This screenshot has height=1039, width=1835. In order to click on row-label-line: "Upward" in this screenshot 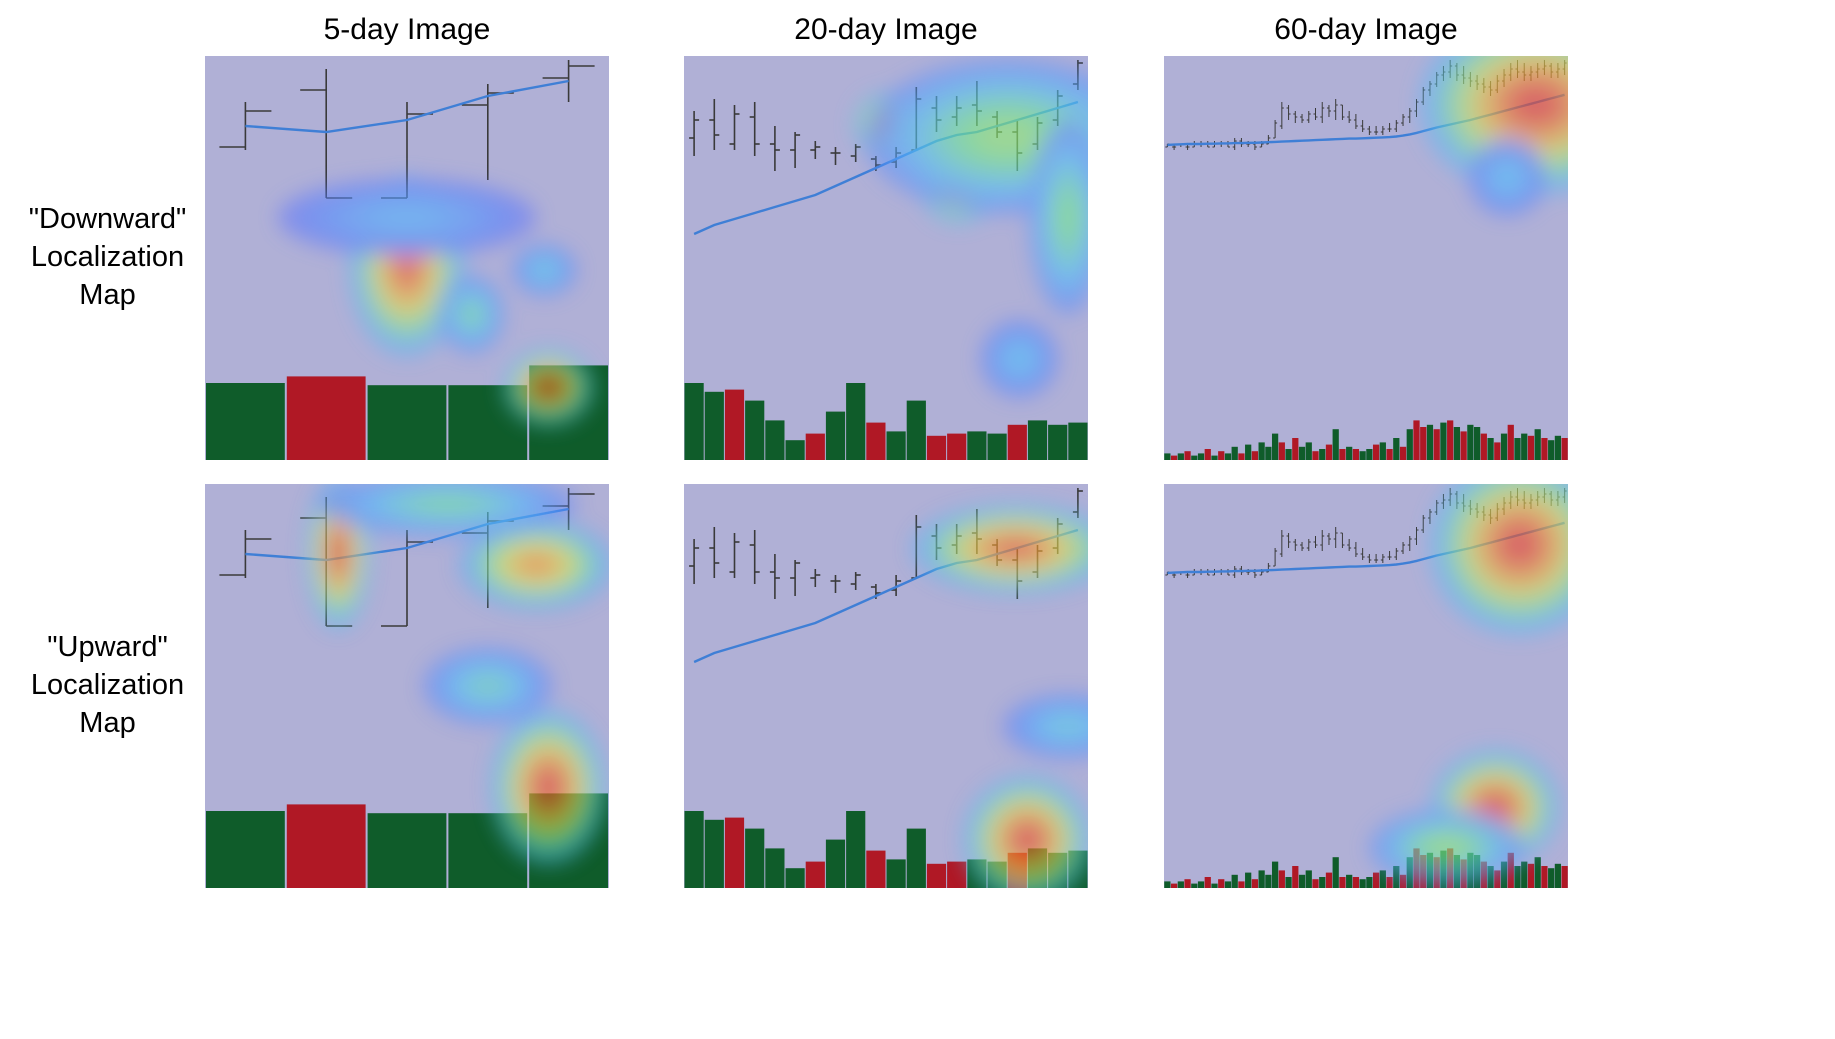, I will do `click(107, 647)`.